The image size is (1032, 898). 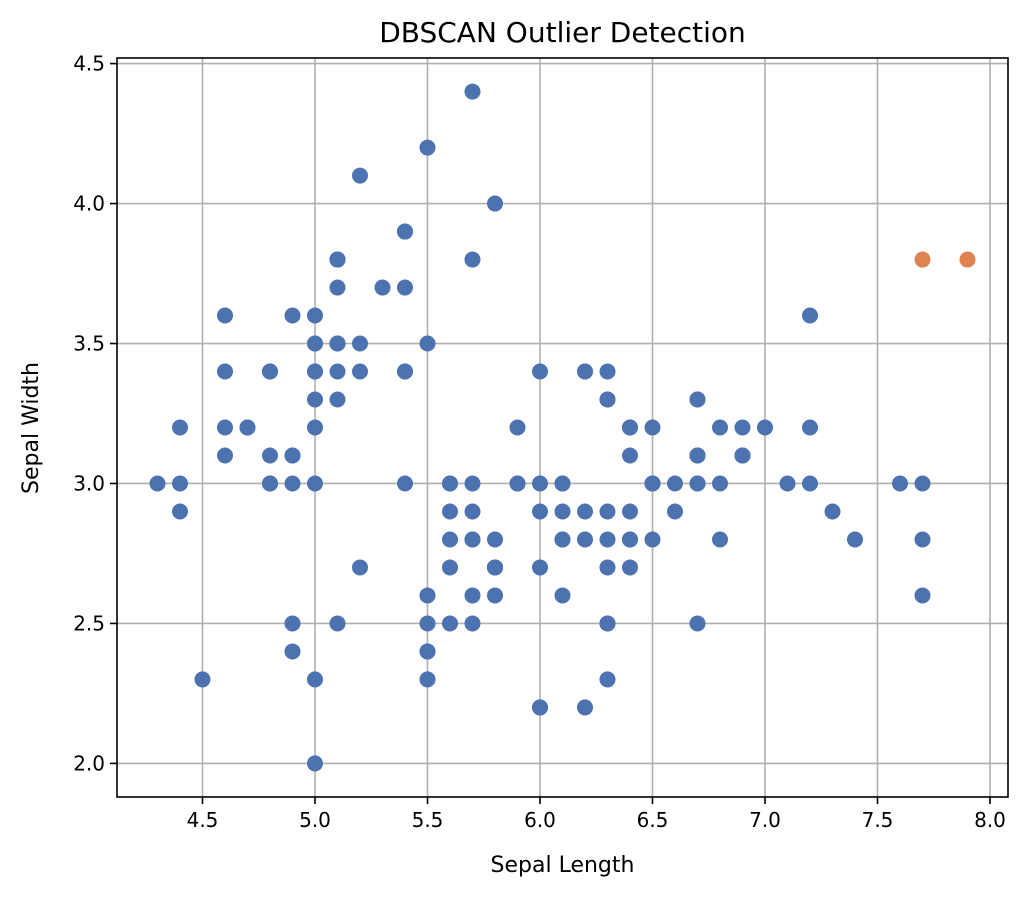 I want to click on x-tick-label: 7.0, so click(x=765, y=820).